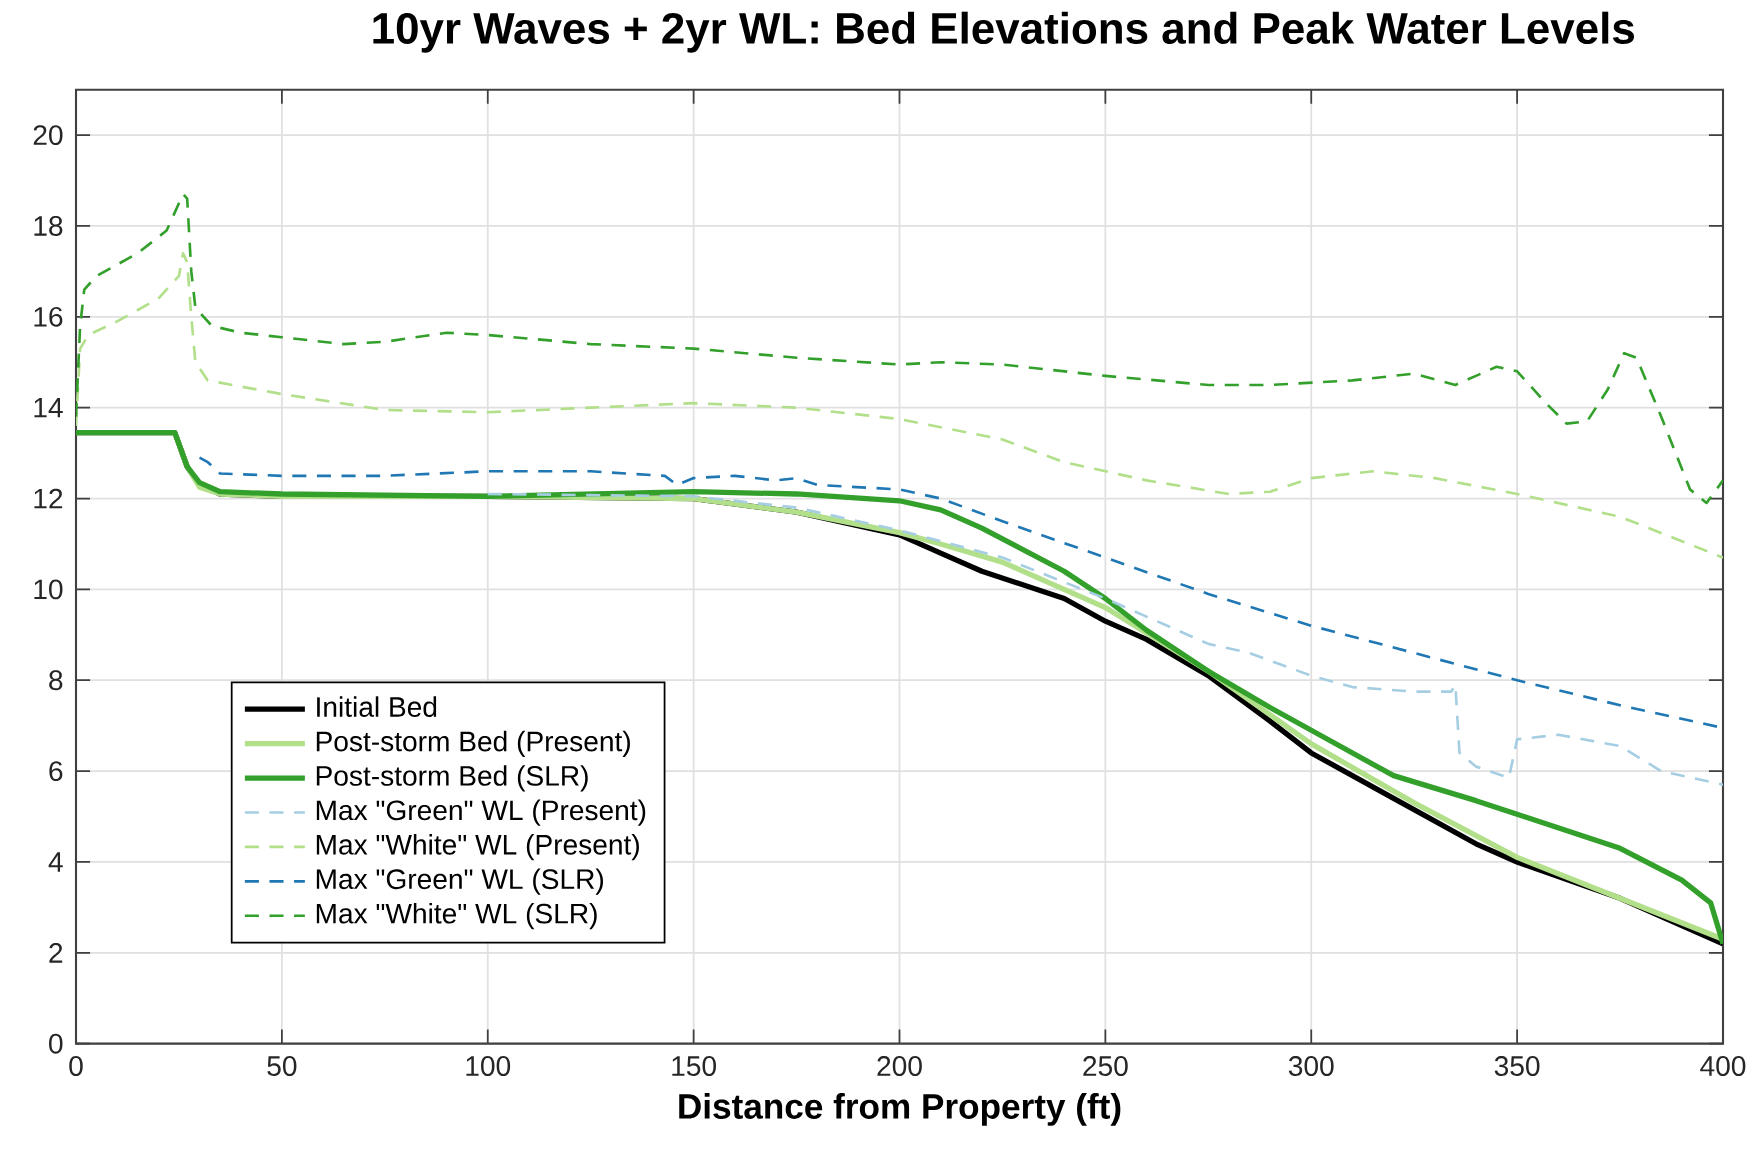 The image size is (1760, 1157). Describe the element at coordinates (694, 1066) in the screenshot. I see `x-tick-label: 150` at that location.